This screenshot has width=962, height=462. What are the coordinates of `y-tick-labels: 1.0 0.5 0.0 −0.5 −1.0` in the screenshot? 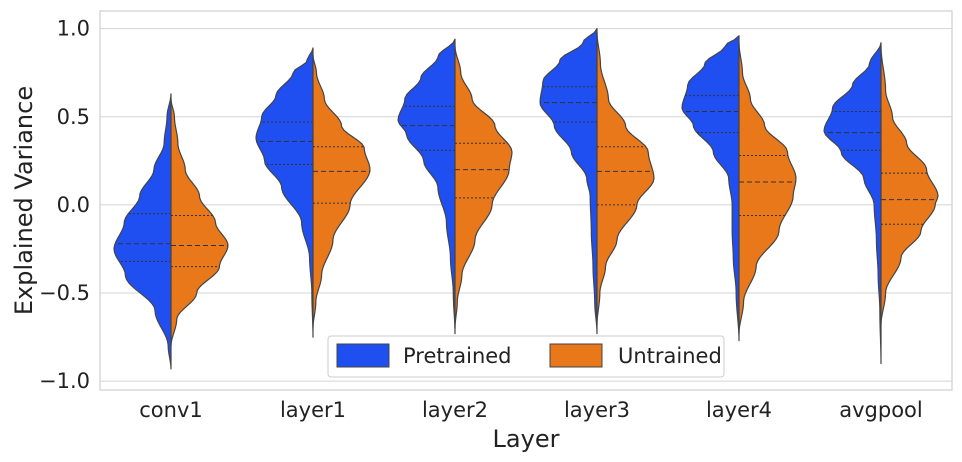 It's located at (64, 205).